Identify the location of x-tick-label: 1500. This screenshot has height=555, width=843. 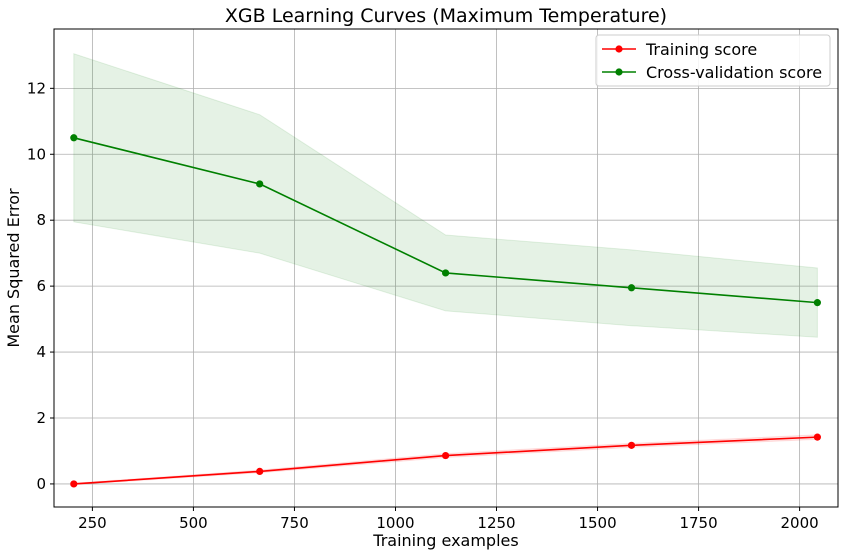
(597, 523).